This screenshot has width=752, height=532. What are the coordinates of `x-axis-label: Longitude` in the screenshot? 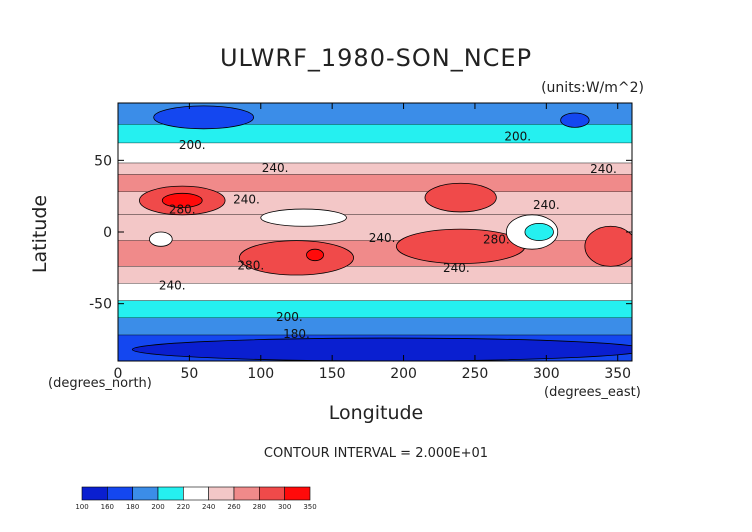 It's located at (376, 413).